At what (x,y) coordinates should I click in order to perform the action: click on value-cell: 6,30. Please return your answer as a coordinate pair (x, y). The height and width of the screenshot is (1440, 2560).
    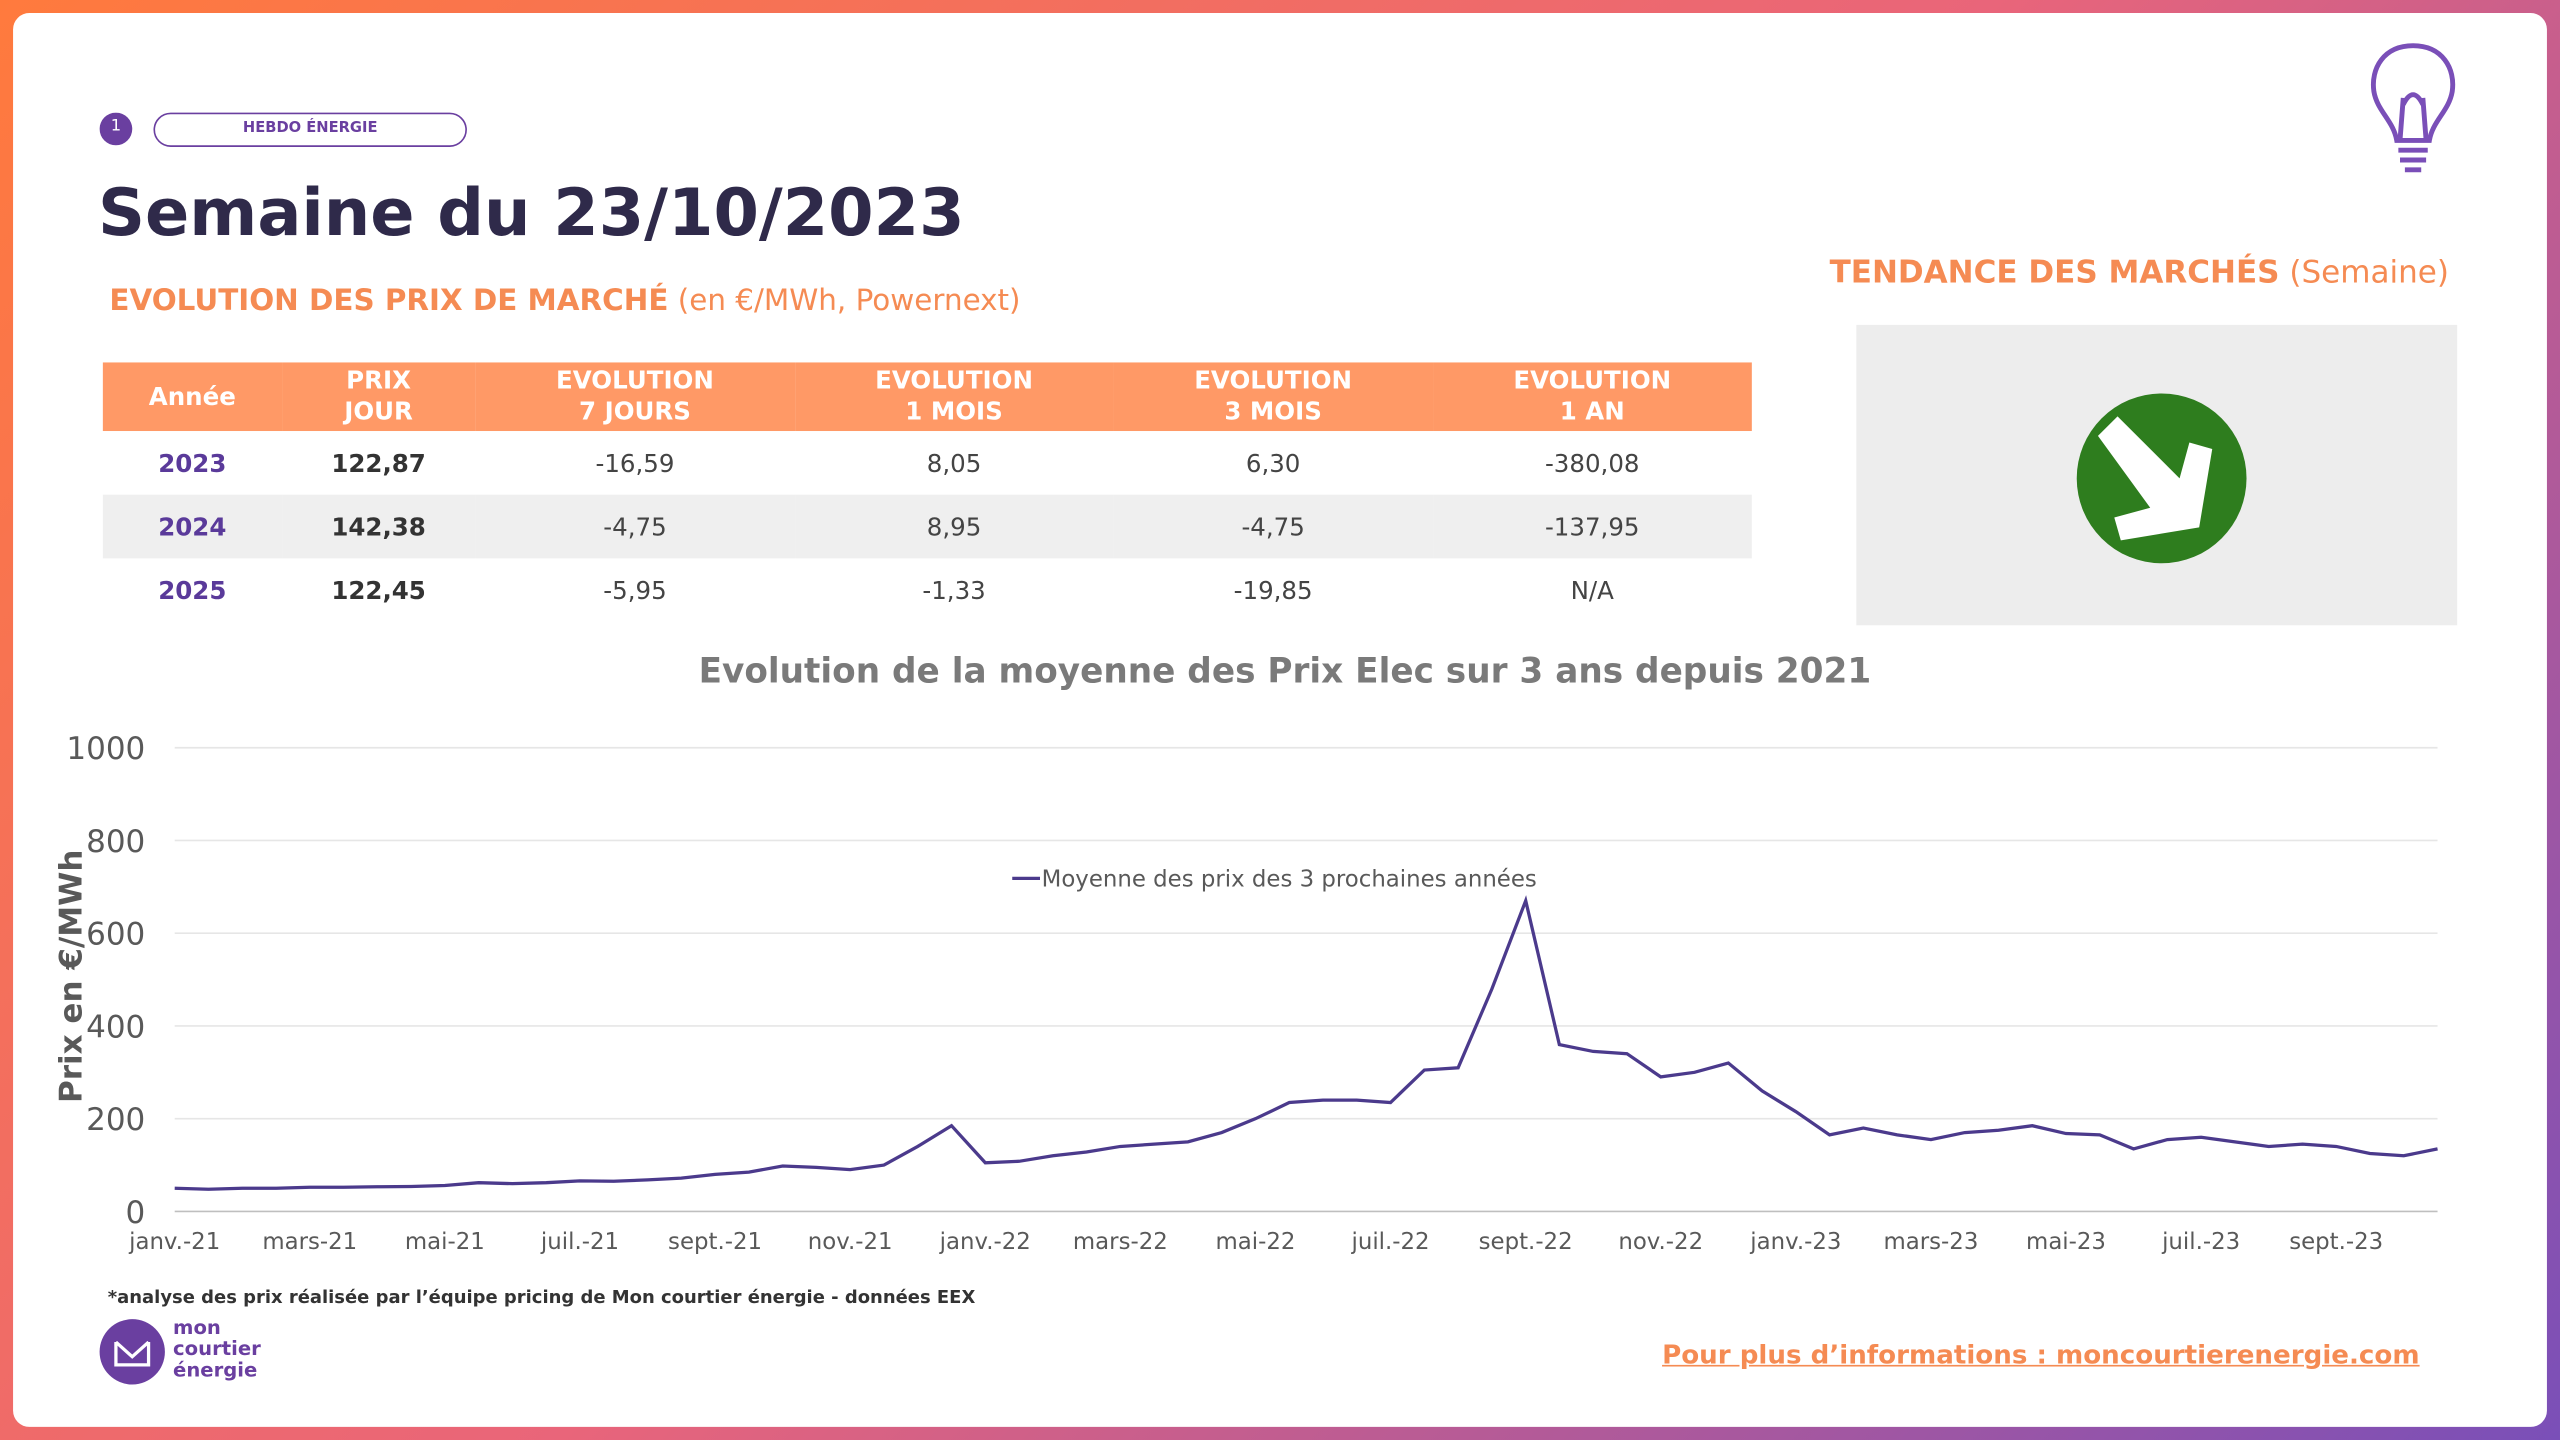
    Looking at the image, I should click on (1273, 463).